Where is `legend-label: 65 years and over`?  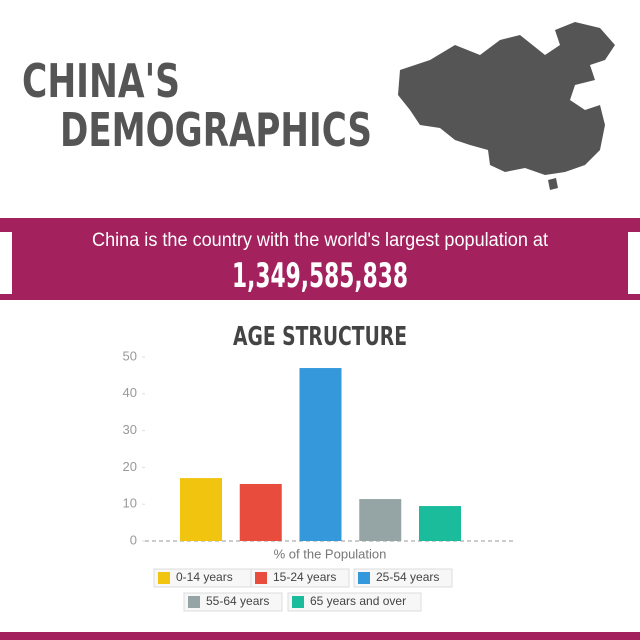
legend-label: 65 years and over is located at coordinates (358, 601).